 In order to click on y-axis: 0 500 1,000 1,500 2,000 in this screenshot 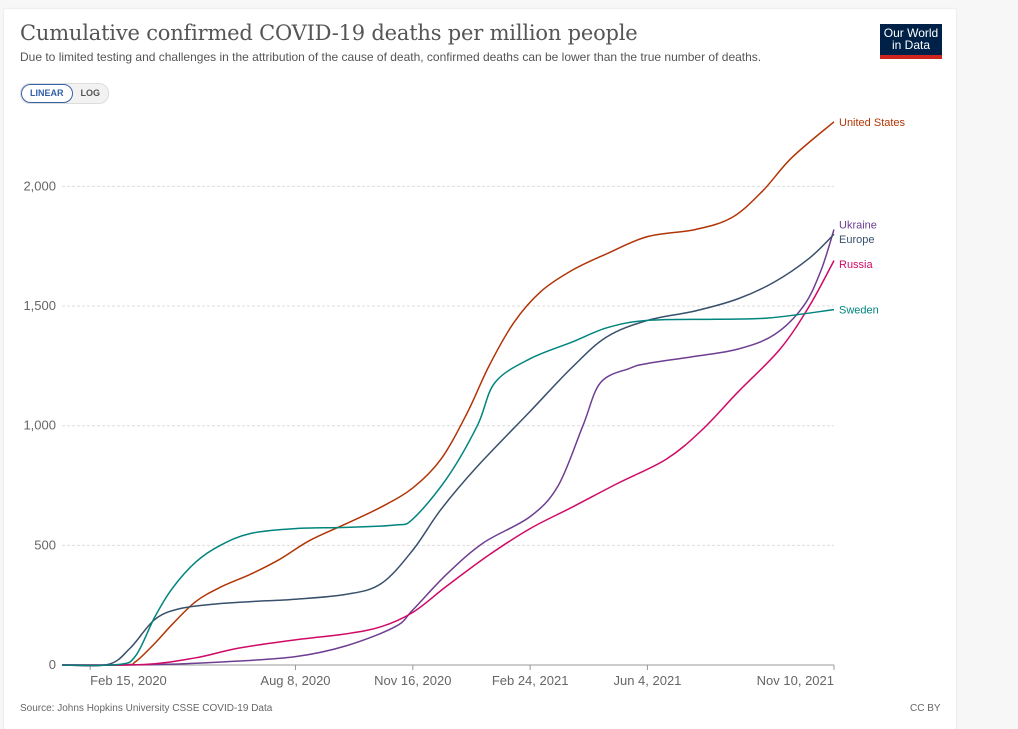, I will do `click(39, 425)`.